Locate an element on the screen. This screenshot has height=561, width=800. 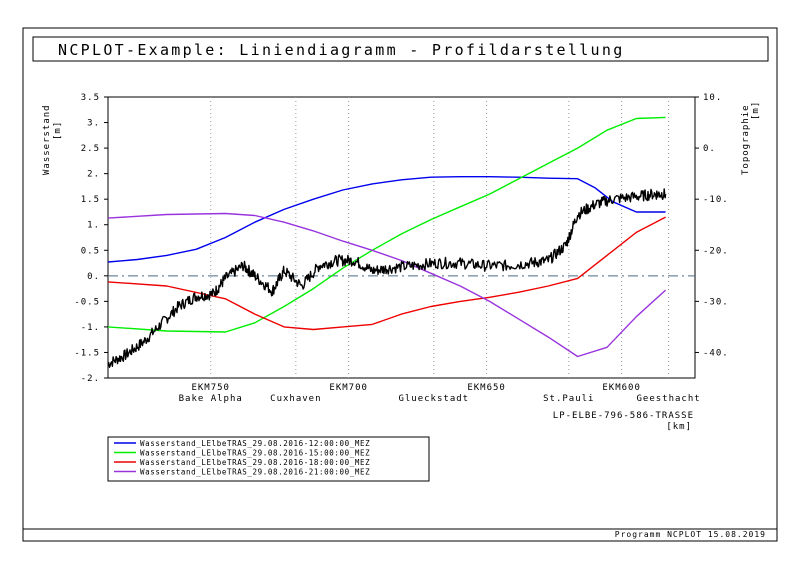
left-tick-label: 0. is located at coordinates (93, 277).